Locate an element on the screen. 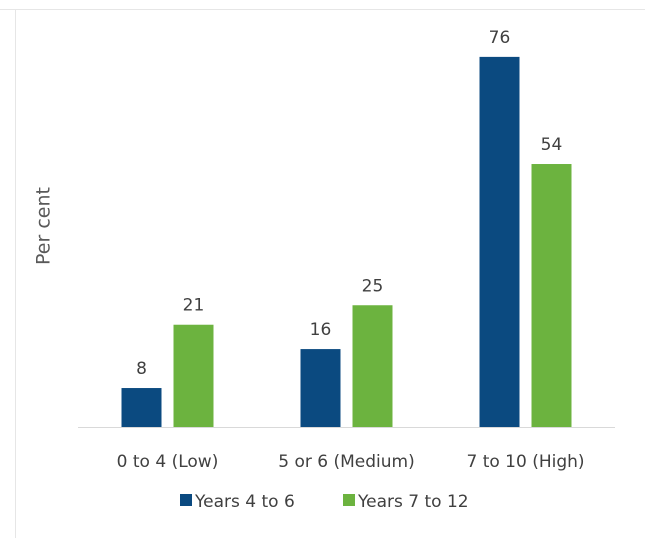 The height and width of the screenshot is (538, 645). legend: Years 4 to 6 Years 7 to 12 is located at coordinates (324, 502).